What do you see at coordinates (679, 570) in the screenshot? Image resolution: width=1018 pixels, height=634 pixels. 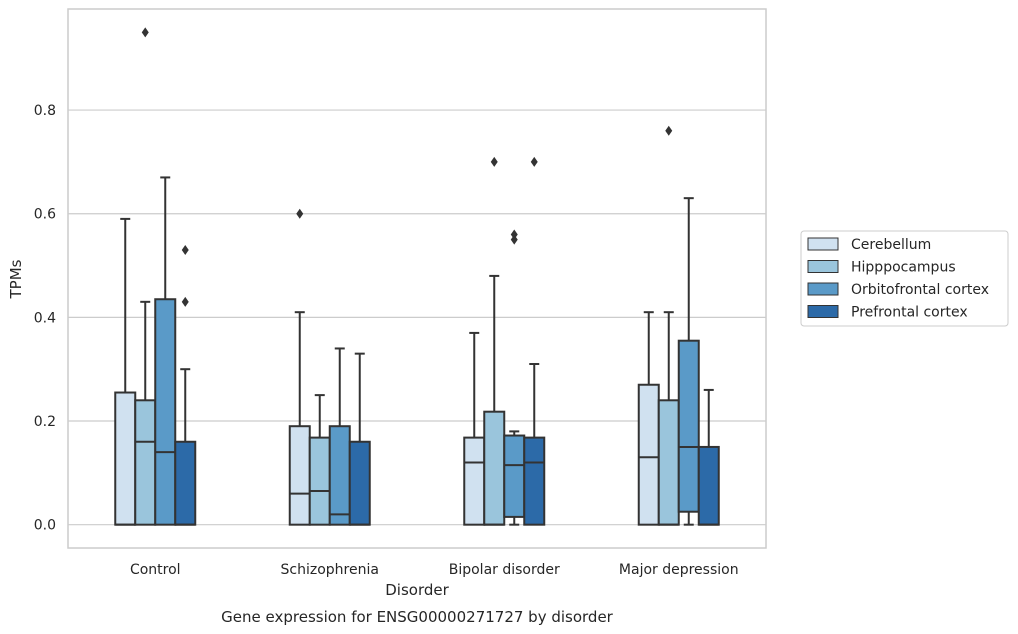 I see `x-tick-label: Major depression` at bounding box center [679, 570].